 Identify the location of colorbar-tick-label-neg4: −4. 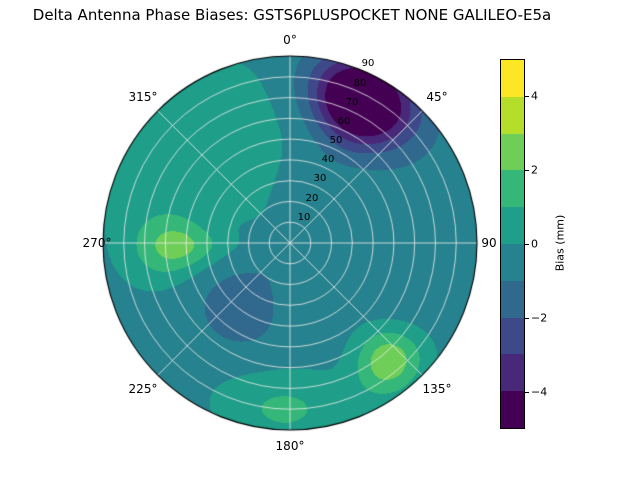
(539, 392).